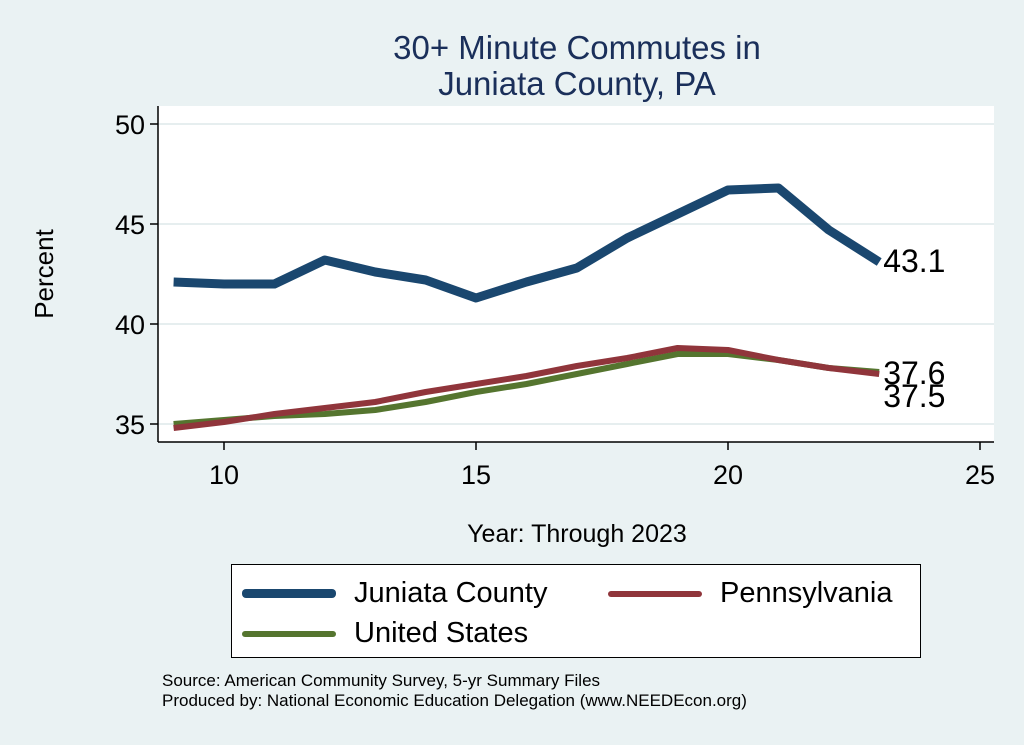  What do you see at coordinates (44, 273) in the screenshot?
I see `y-axis-label: Percent` at bounding box center [44, 273].